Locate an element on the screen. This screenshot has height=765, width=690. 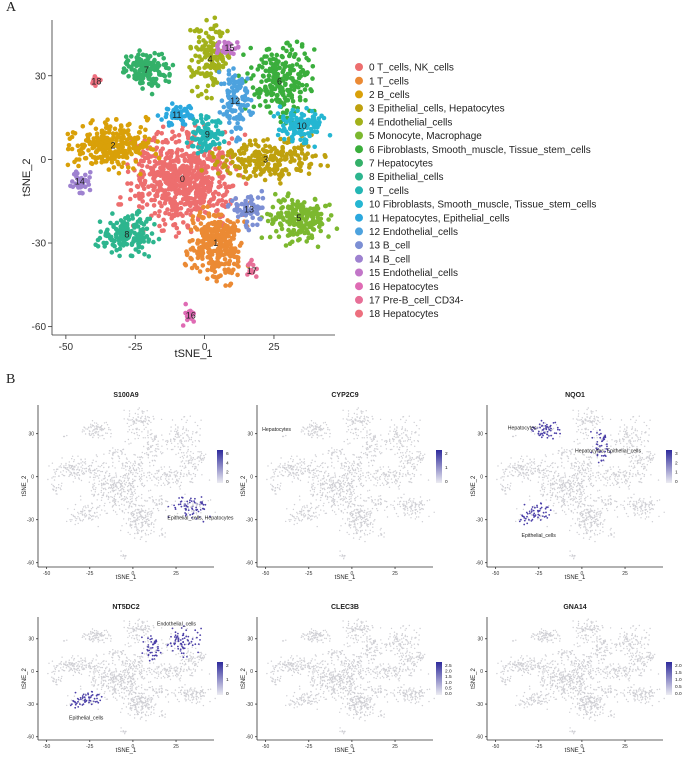
y-tick-label: 0 is located at coordinates (43, 160).